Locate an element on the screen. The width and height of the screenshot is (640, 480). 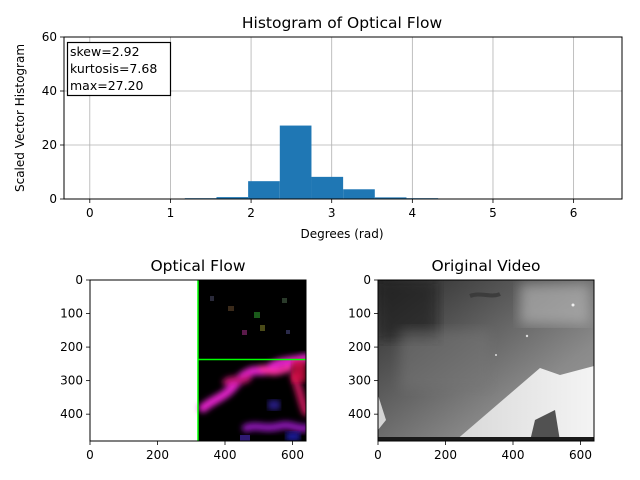
optical-flow-image is located at coordinates (198, 360).